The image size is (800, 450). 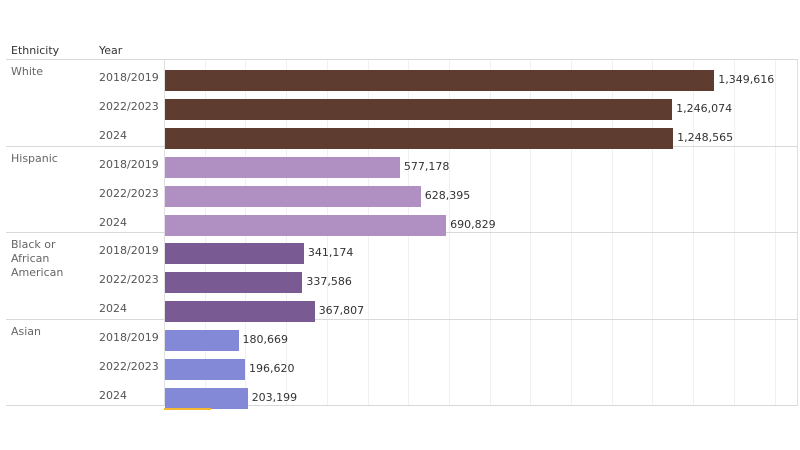 I want to click on data-label: 337,586, so click(x=329, y=281).